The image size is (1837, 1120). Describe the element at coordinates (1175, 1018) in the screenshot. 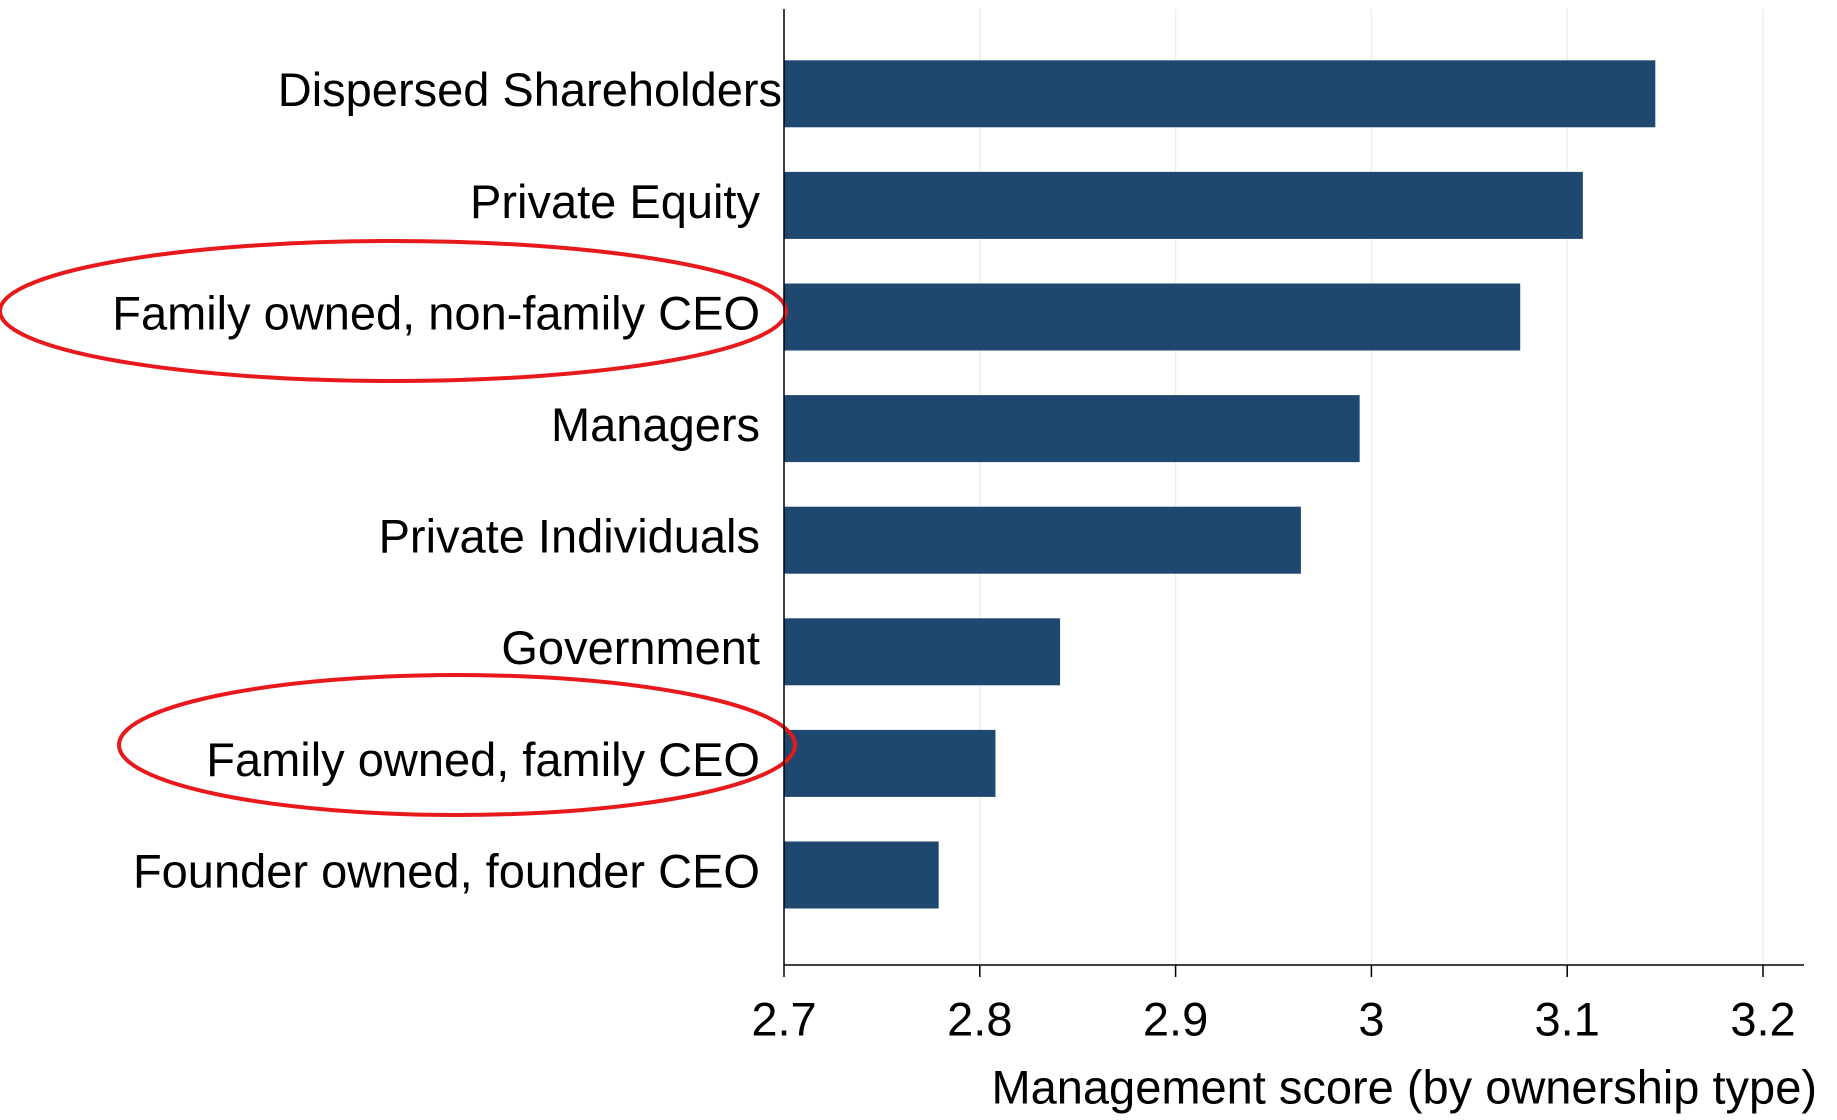

I see `x-tick-label: 2.9` at that location.